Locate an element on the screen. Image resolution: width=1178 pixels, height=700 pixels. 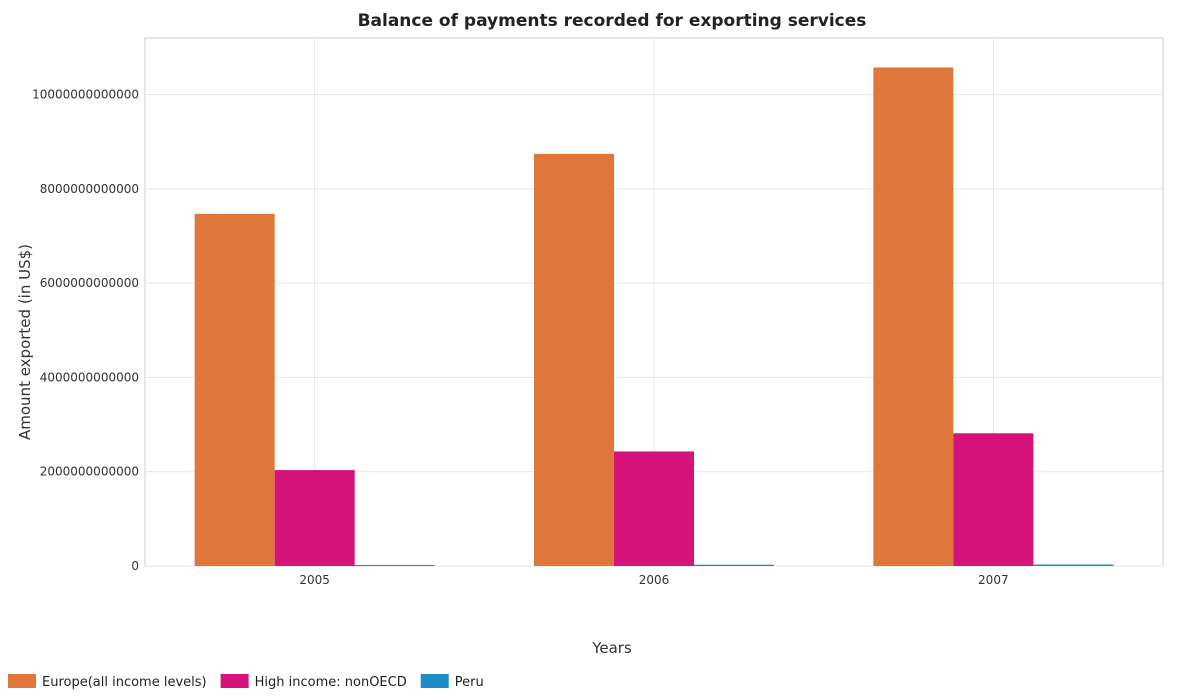
x-tick-label: 2005 is located at coordinates (314, 580).